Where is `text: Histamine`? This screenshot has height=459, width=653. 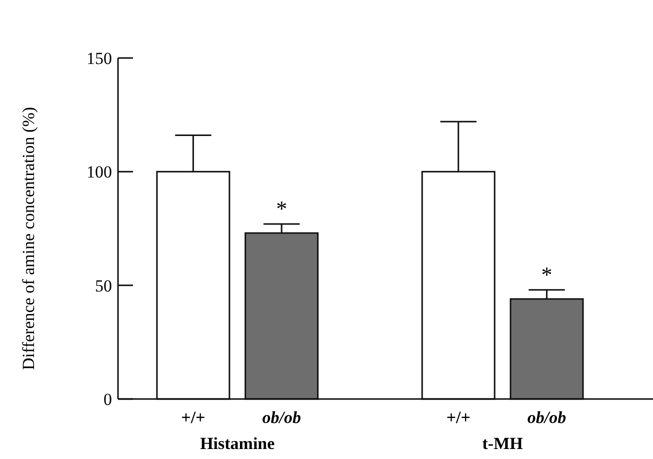 text: Histamine is located at coordinates (238, 443).